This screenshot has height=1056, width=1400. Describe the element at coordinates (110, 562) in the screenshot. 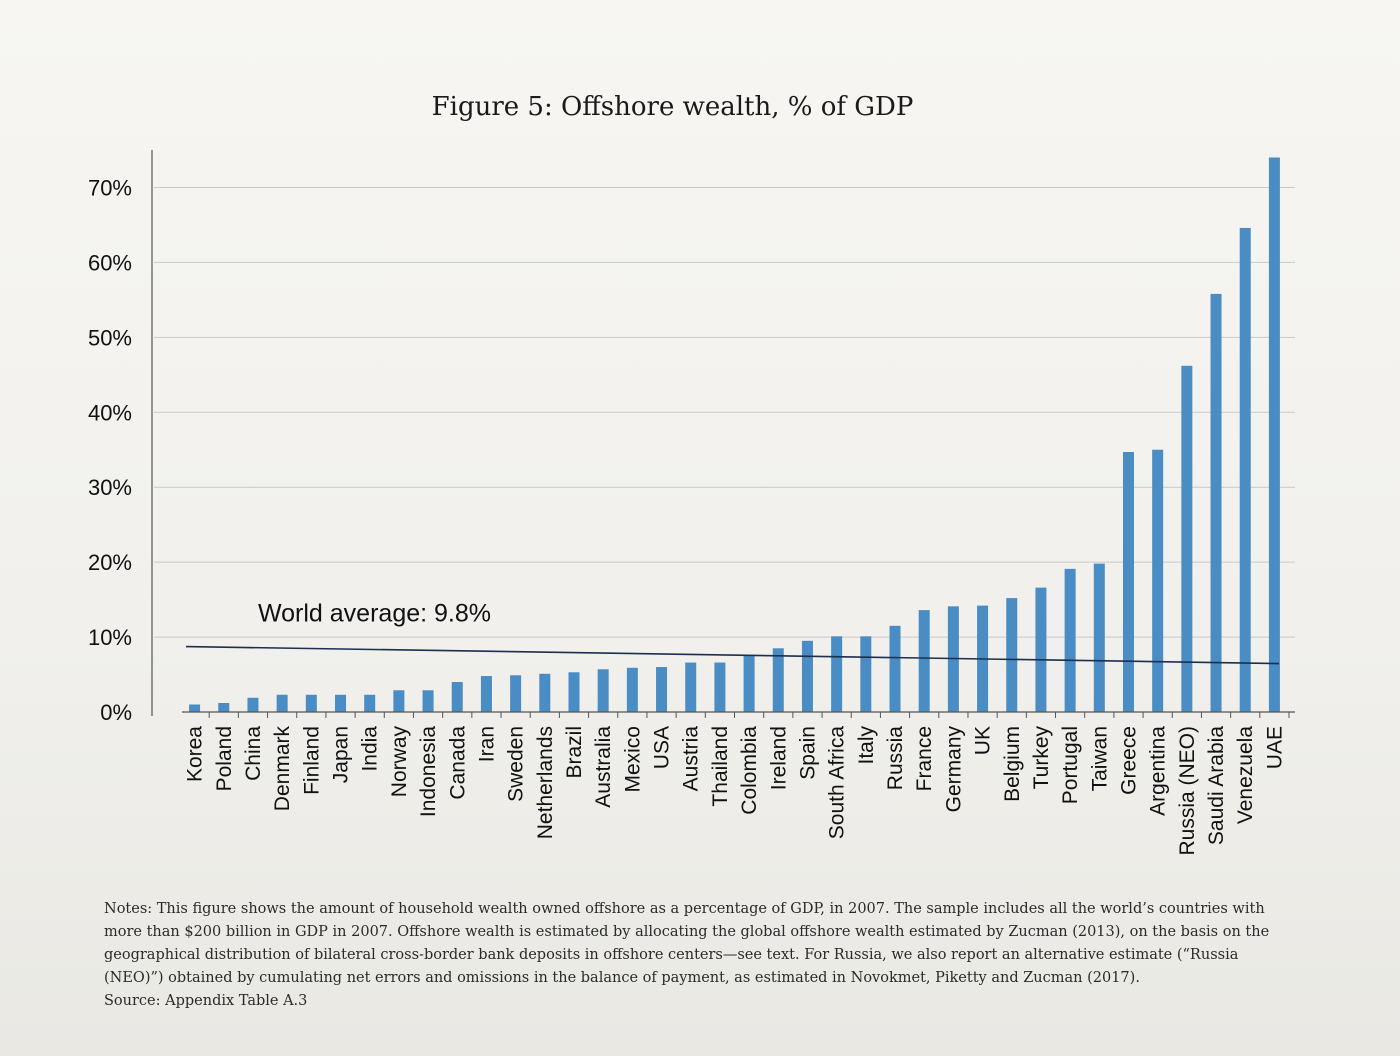

I see `y-tick-label: 20%` at that location.